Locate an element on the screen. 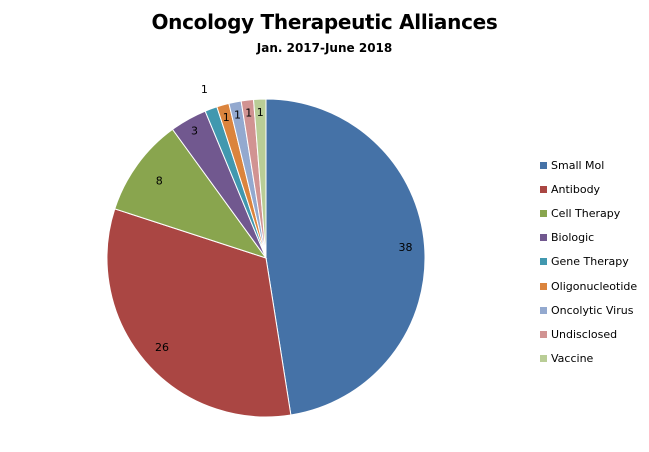 This screenshot has width=649, height=452. legend-item-gene-therapy: Gene Therapy is located at coordinates (588, 262).